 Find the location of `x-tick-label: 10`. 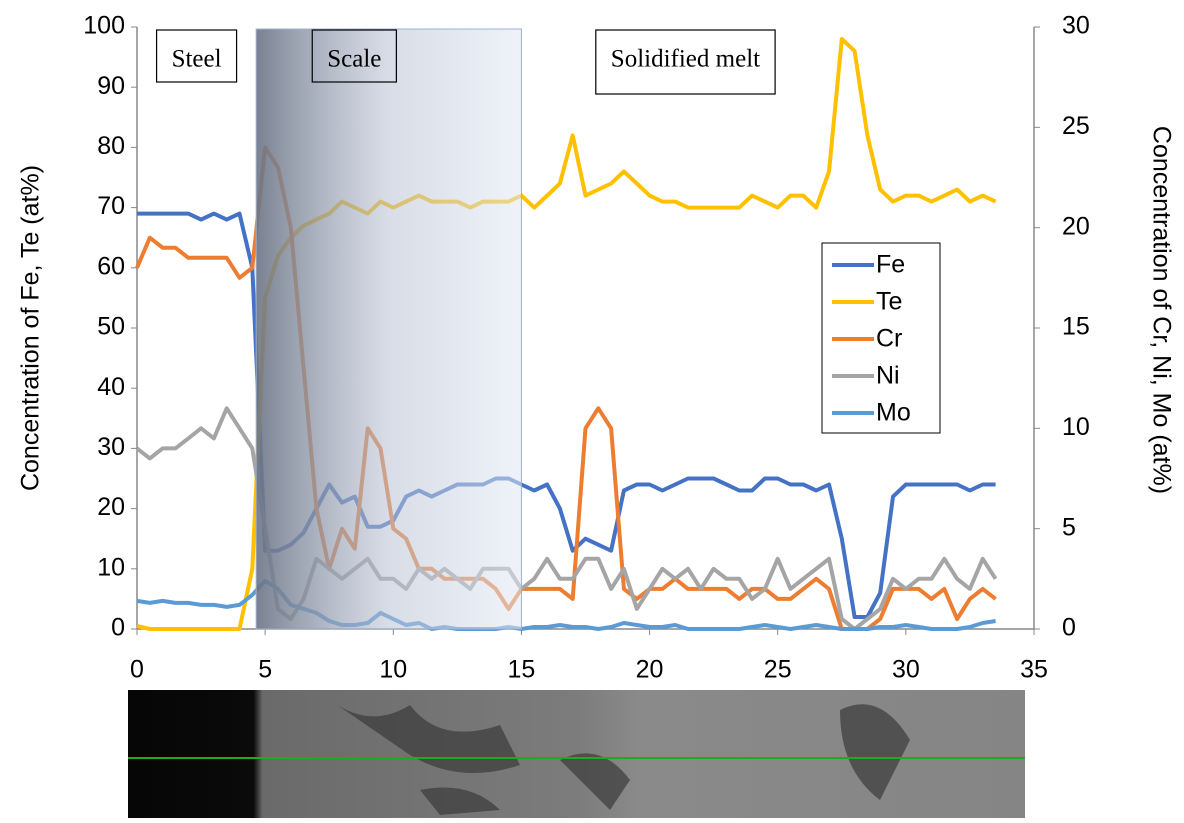

x-tick-label: 10 is located at coordinates (393, 670).